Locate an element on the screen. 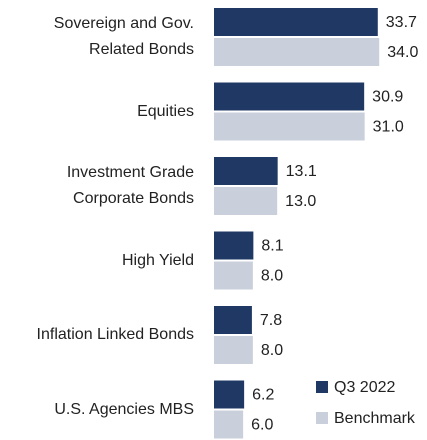  legend-label: Benchmark is located at coordinates (375, 418).